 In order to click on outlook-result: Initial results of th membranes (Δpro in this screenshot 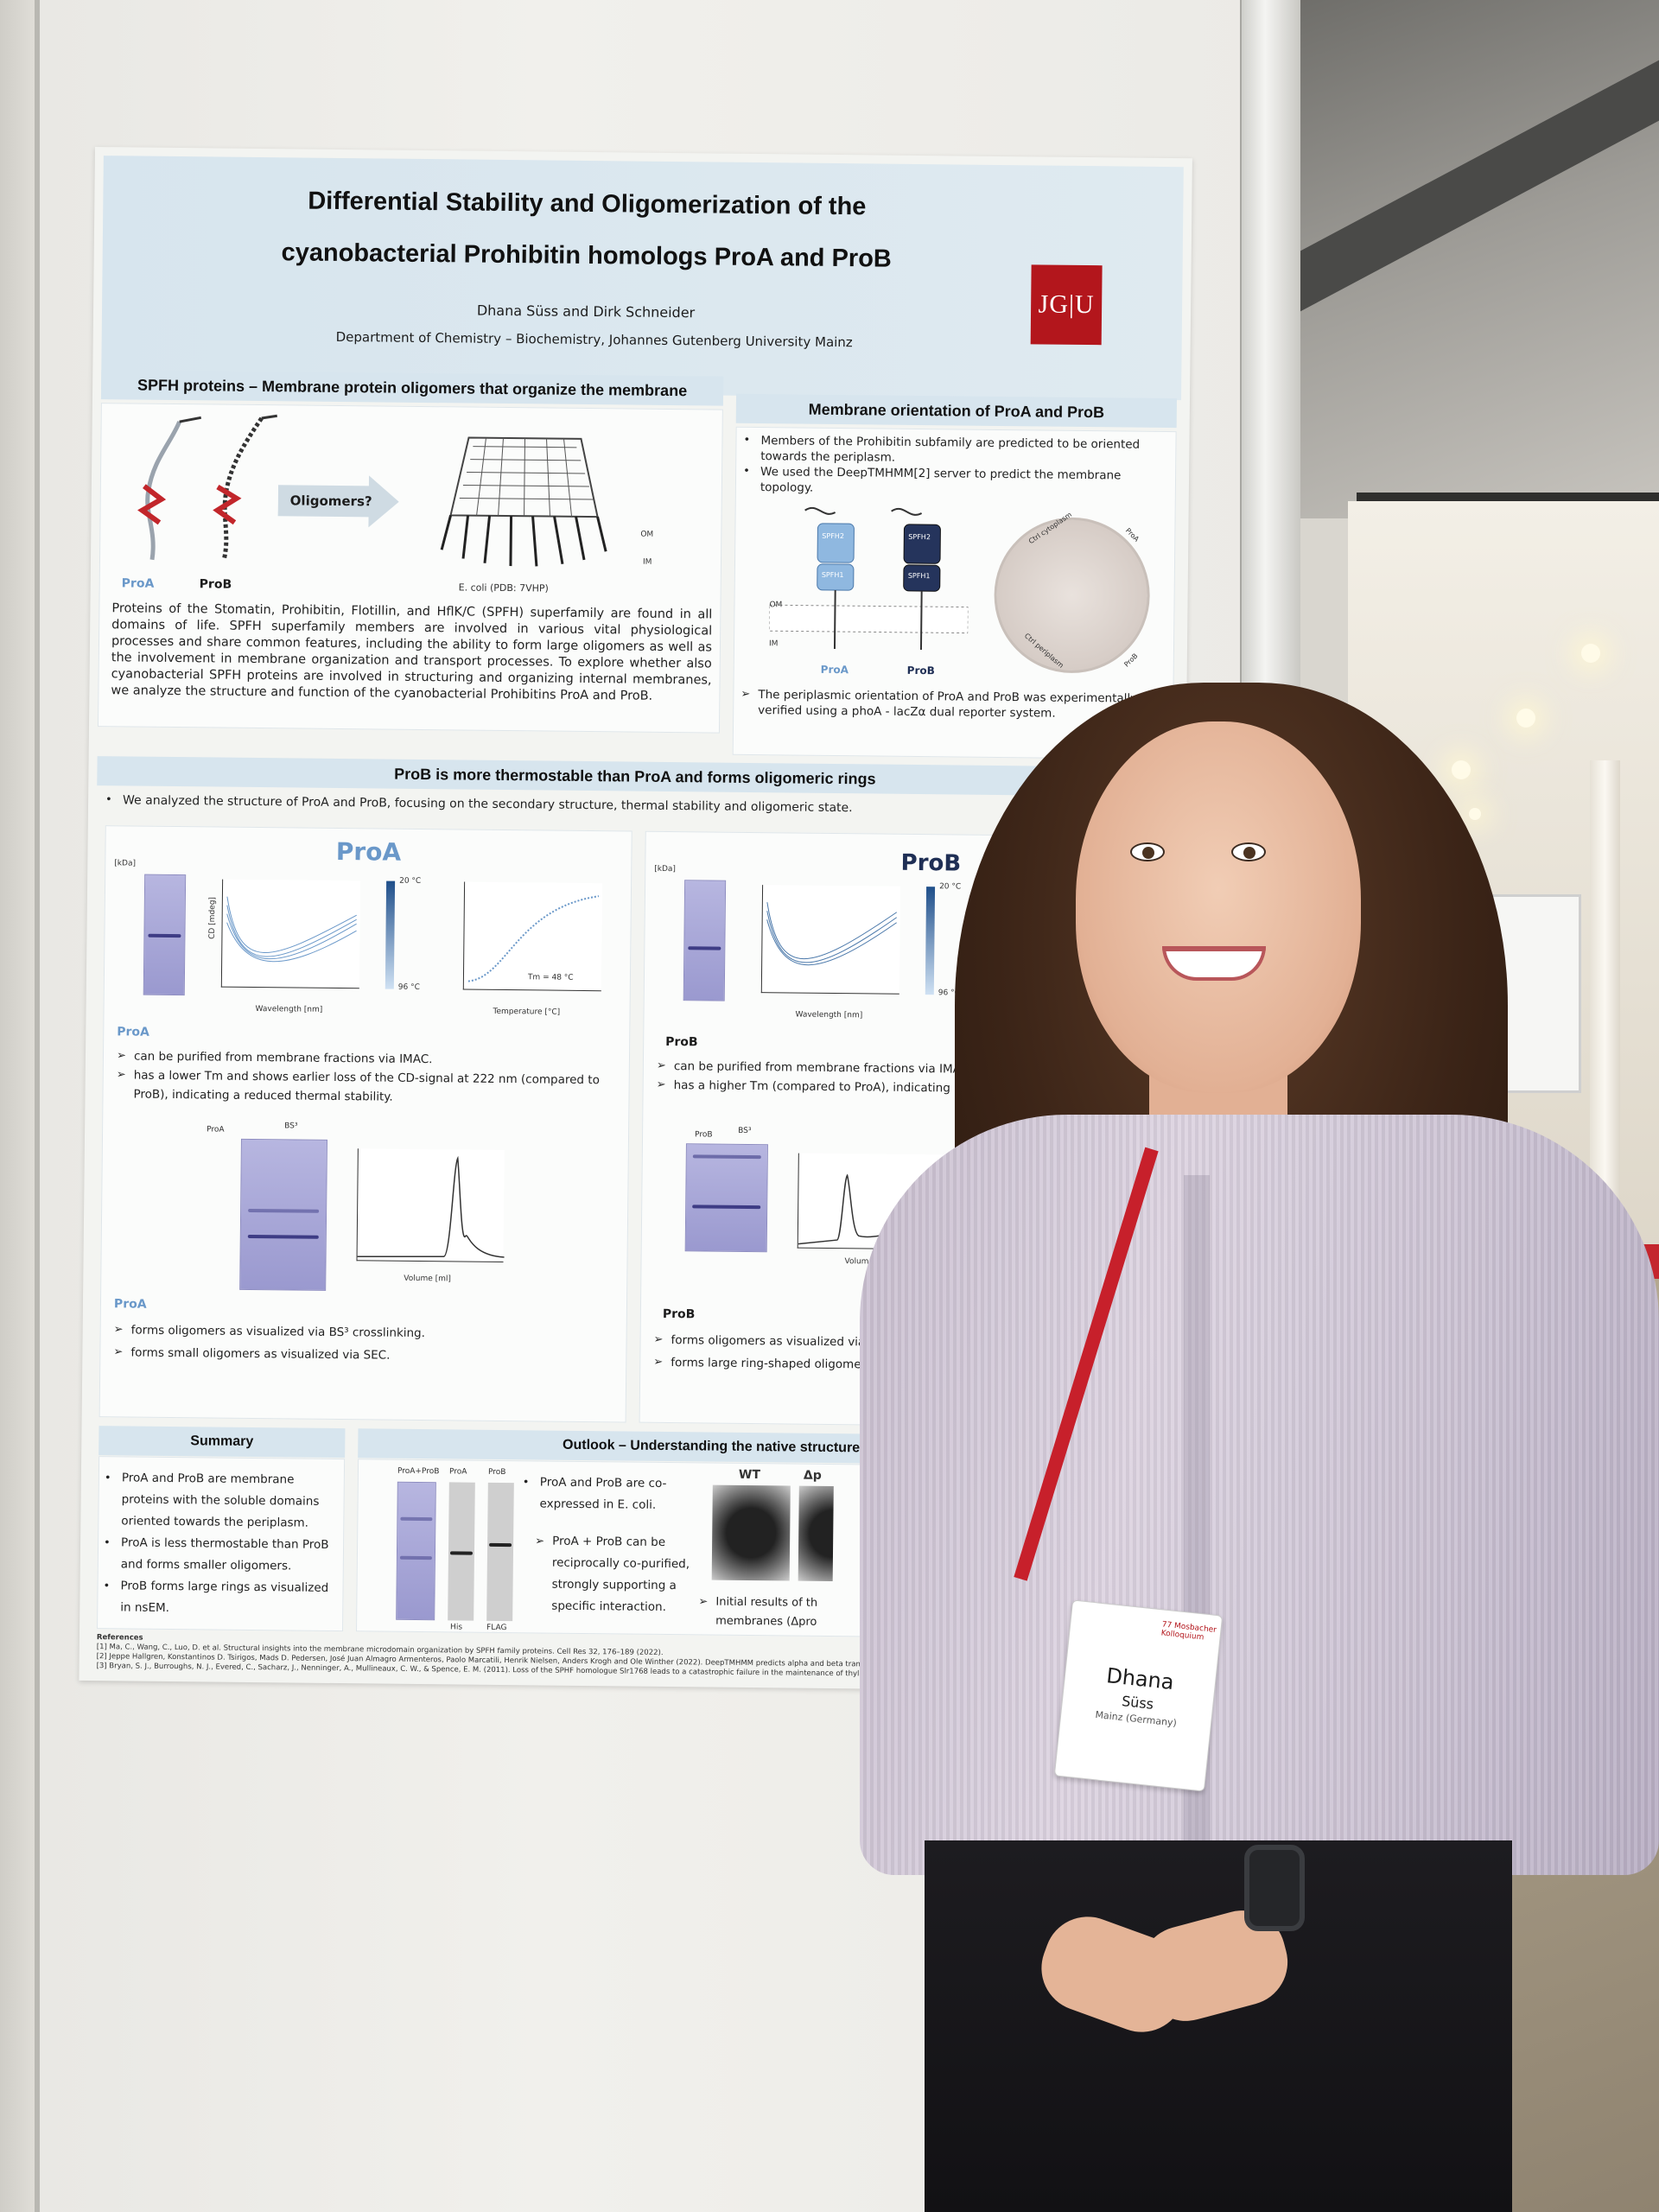, I will do `click(784, 1612)`.